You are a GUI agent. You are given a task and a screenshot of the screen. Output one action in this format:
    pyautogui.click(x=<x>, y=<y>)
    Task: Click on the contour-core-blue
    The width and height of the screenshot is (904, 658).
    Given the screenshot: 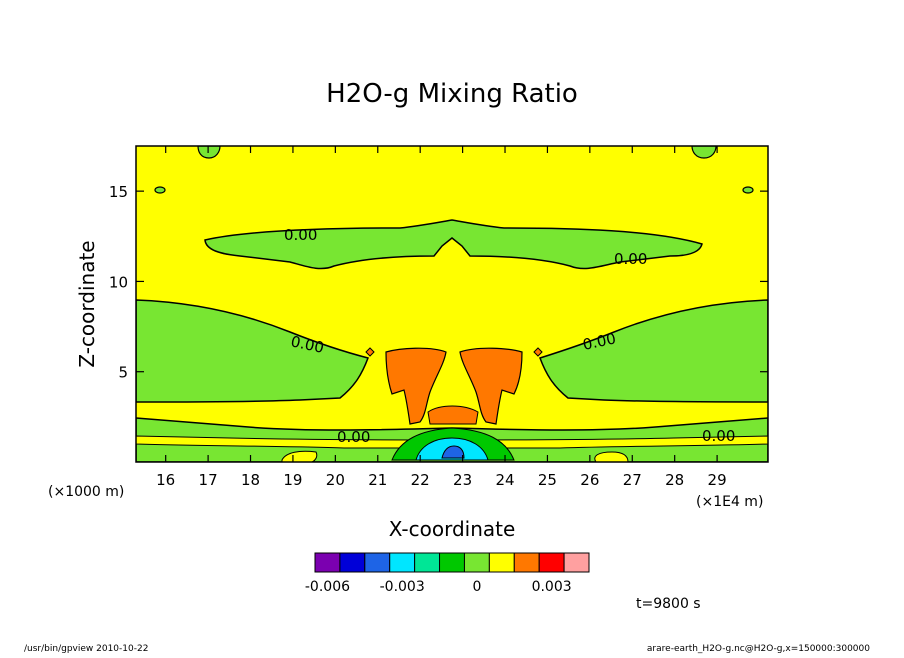 What is the action you would take?
    pyautogui.click(x=453, y=452)
    